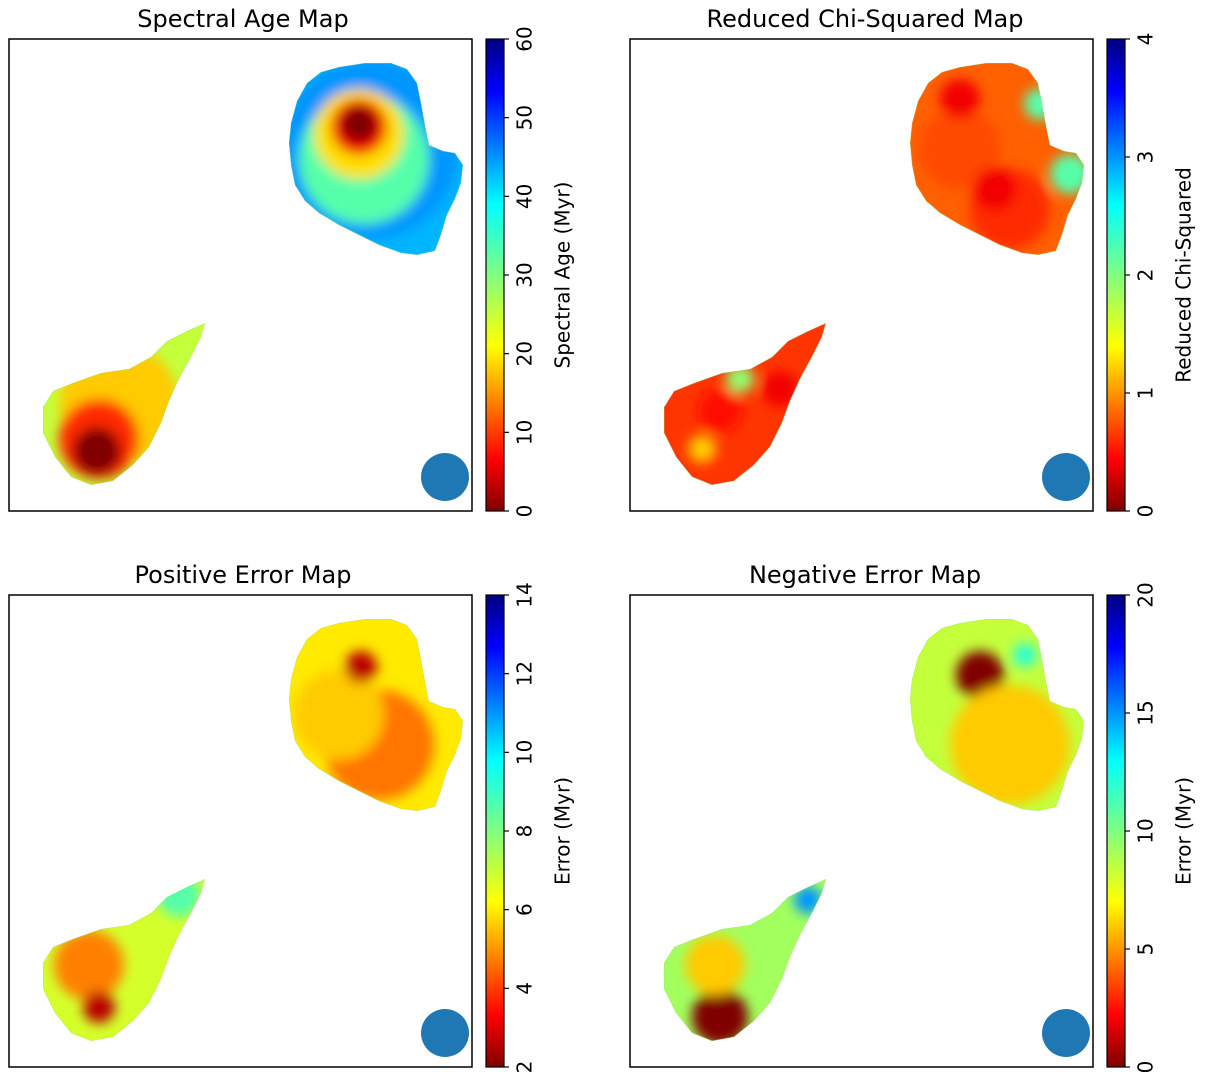 Image resolution: width=1210 pixels, height=1074 pixels. Describe the element at coordinates (525, 274) in the screenshot. I see `colorbar-tick-label: 30` at that location.